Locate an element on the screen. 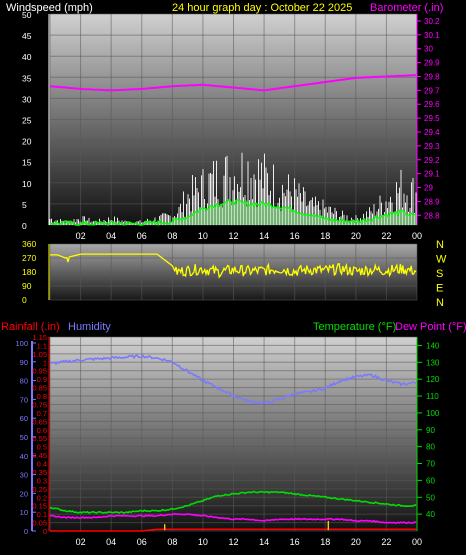 This screenshot has width=466, height=555. rain-y-tick: 0.7 is located at coordinates (42, 413).